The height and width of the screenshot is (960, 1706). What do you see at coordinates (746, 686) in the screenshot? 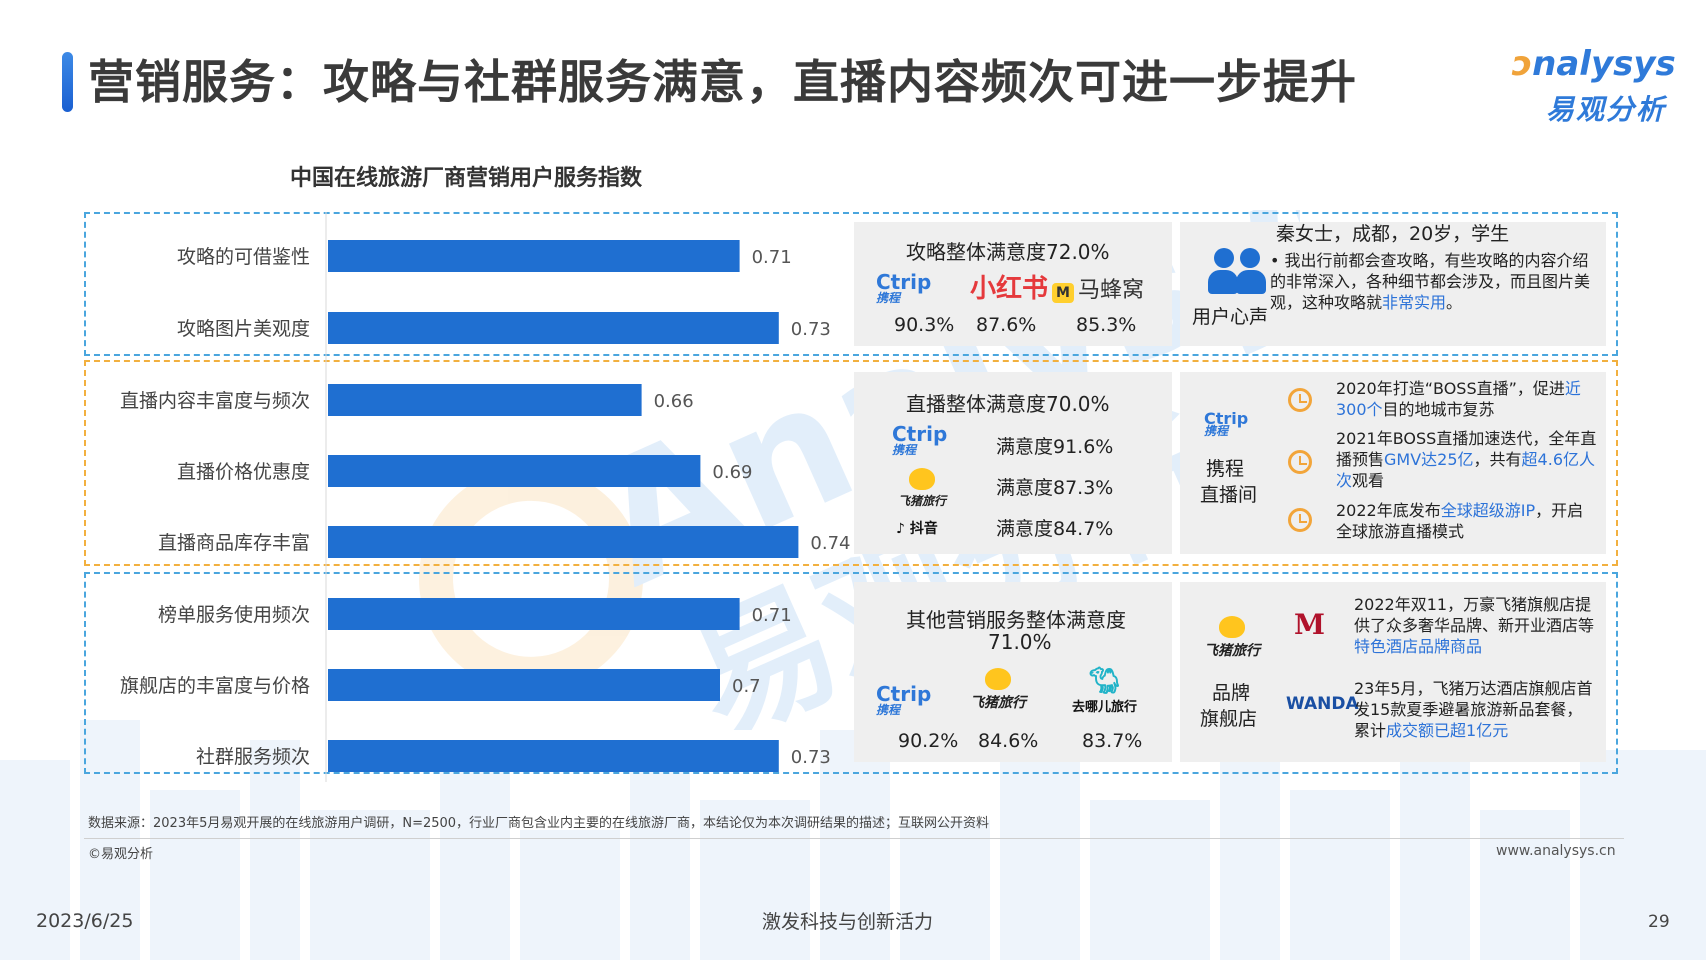
I see `value-label: 0.7` at bounding box center [746, 686].